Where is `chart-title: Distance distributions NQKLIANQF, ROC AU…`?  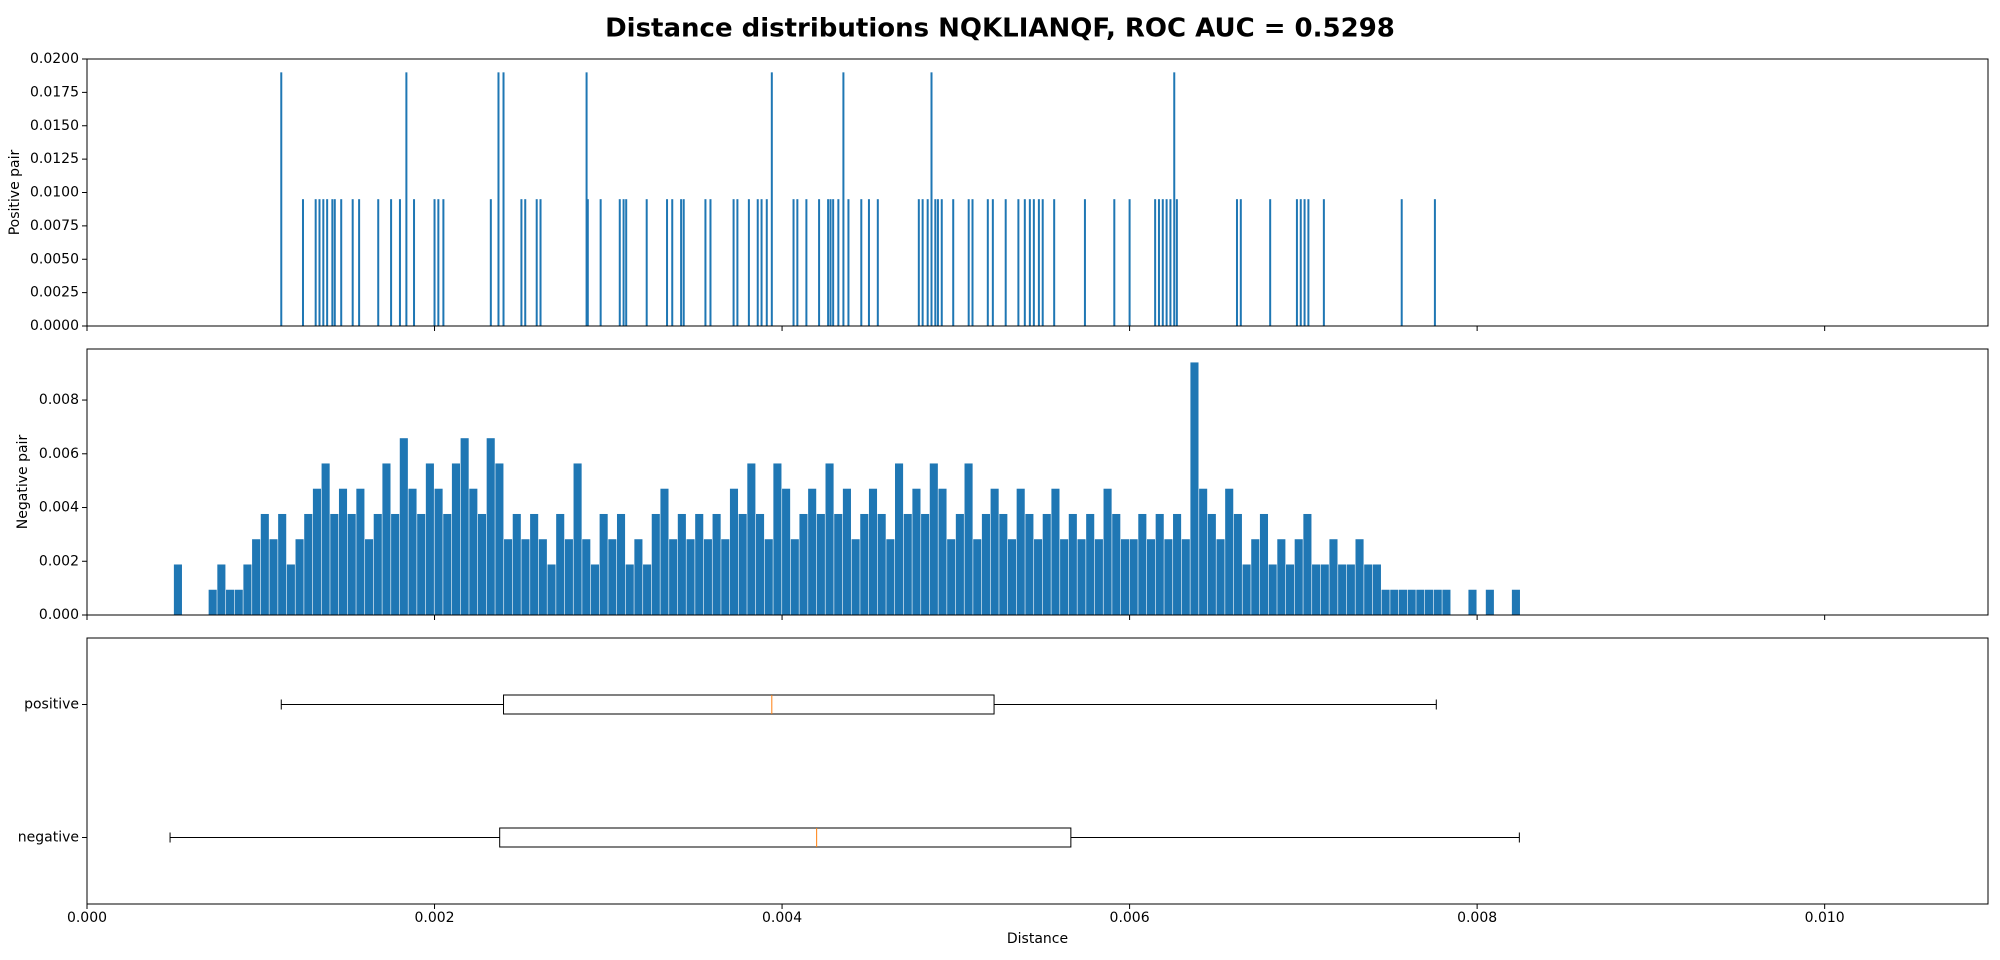 chart-title: Distance distributions NQKLIANQF, ROC AU… is located at coordinates (1000, 29).